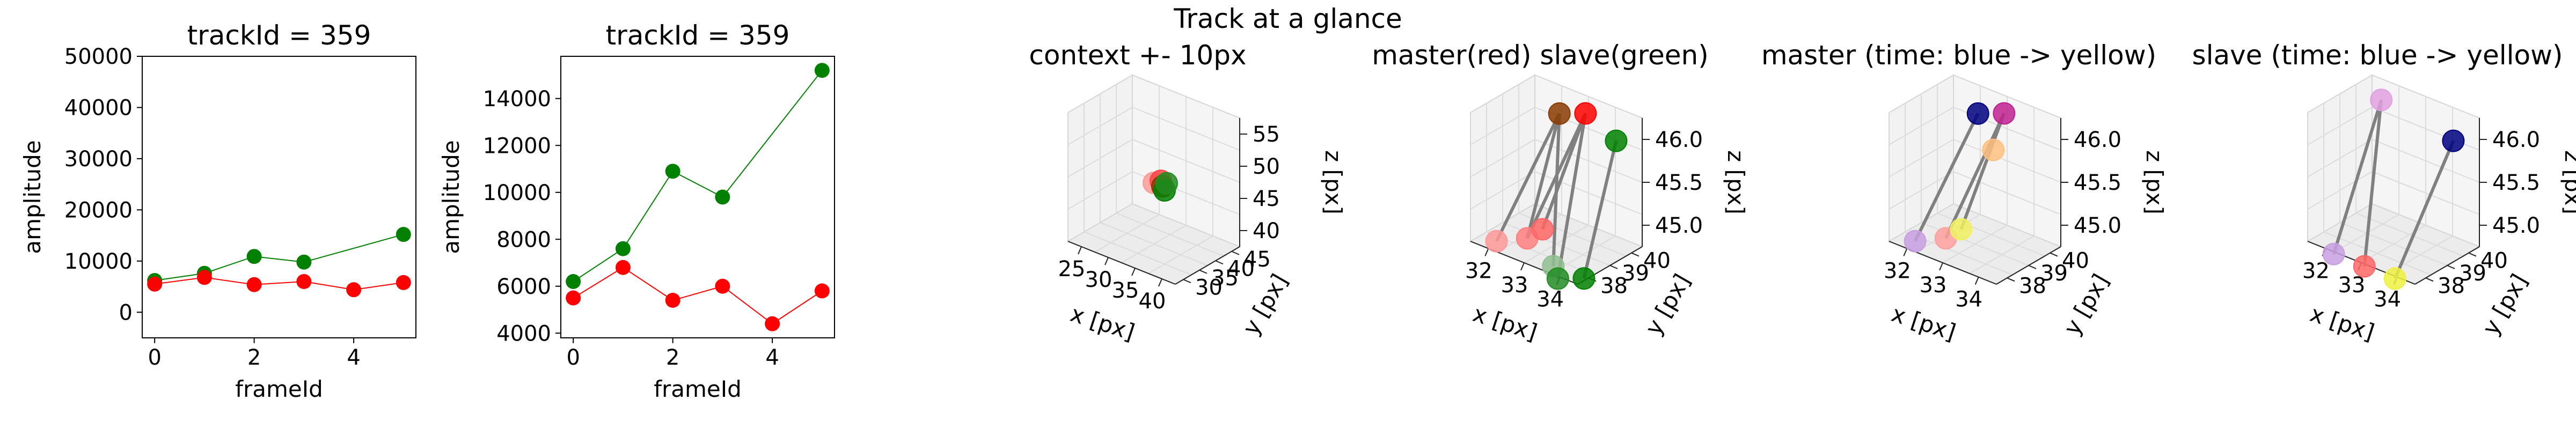 This screenshot has width=2576, height=429. I want to click on x-axis-label: x [px], so click(2342, 322).